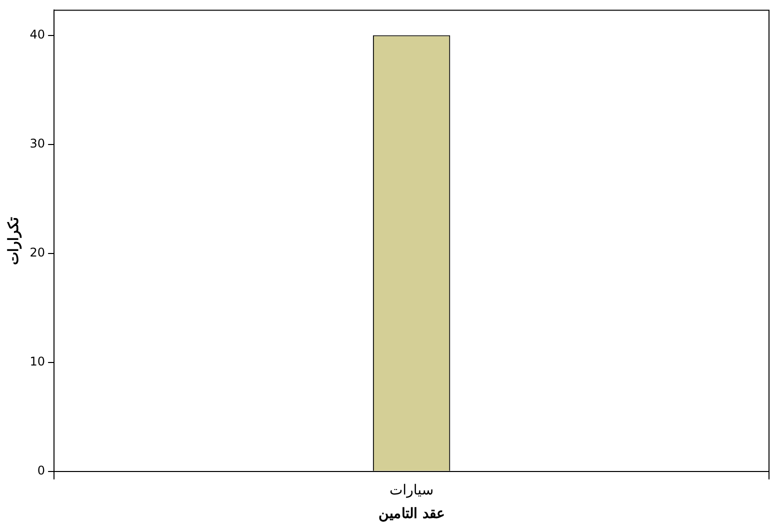 The width and height of the screenshot is (774, 531). I want to click on y-tick-label: 40, so click(38, 34).